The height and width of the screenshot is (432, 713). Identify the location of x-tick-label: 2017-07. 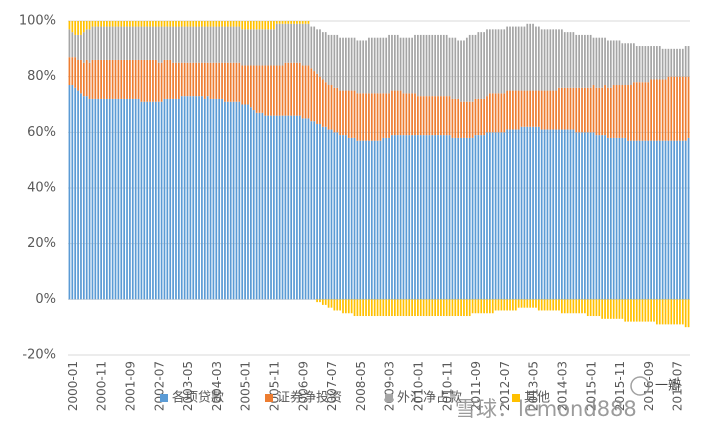
(678, 386).